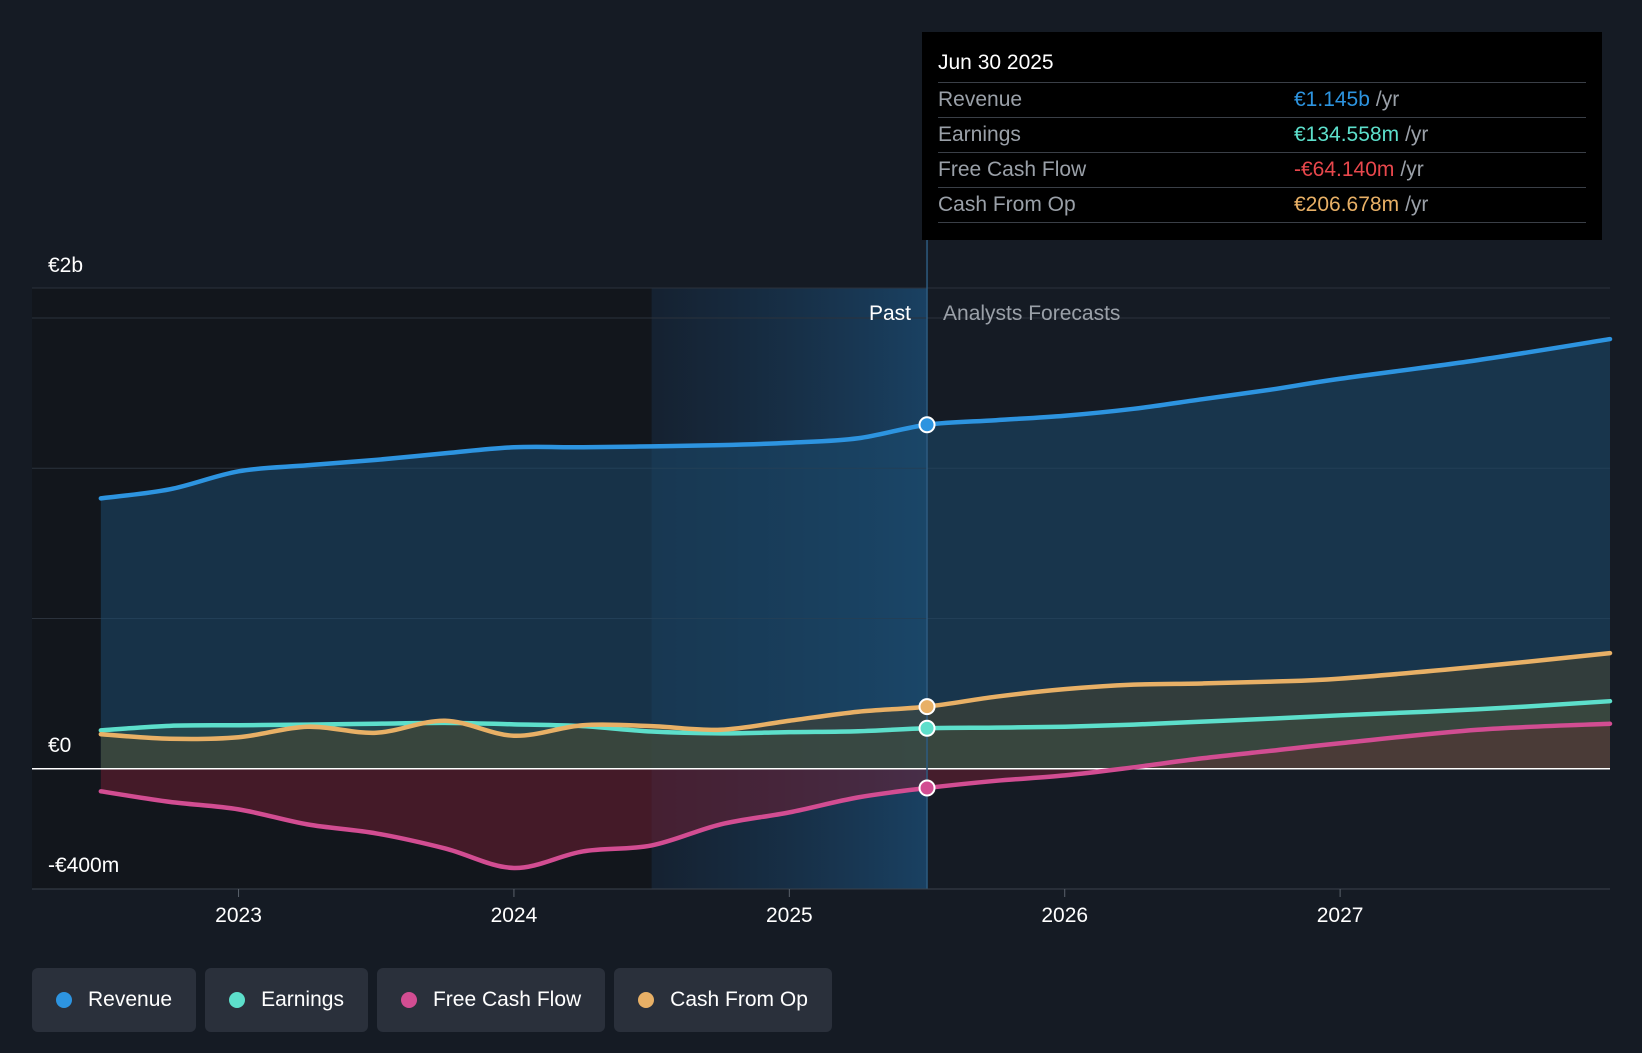 Image resolution: width=1642 pixels, height=1053 pixels. What do you see at coordinates (302, 999) in the screenshot?
I see `legend-label: Earnings` at bounding box center [302, 999].